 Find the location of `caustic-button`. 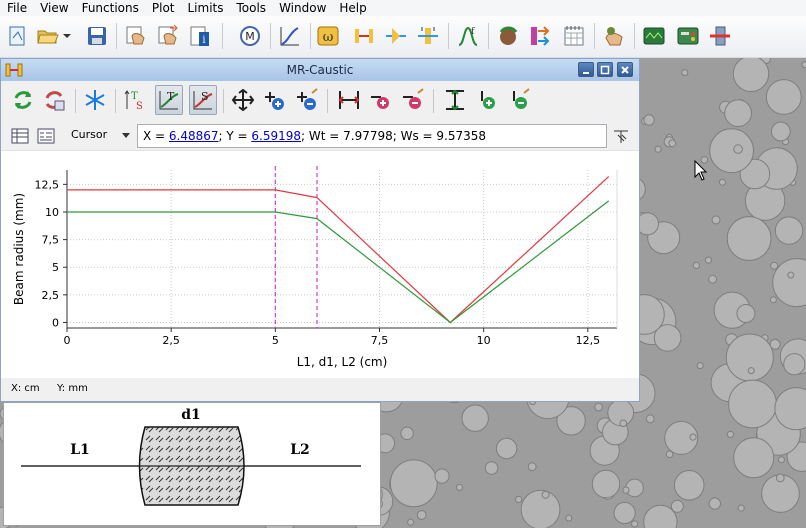

caustic-button is located at coordinates (290, 36).